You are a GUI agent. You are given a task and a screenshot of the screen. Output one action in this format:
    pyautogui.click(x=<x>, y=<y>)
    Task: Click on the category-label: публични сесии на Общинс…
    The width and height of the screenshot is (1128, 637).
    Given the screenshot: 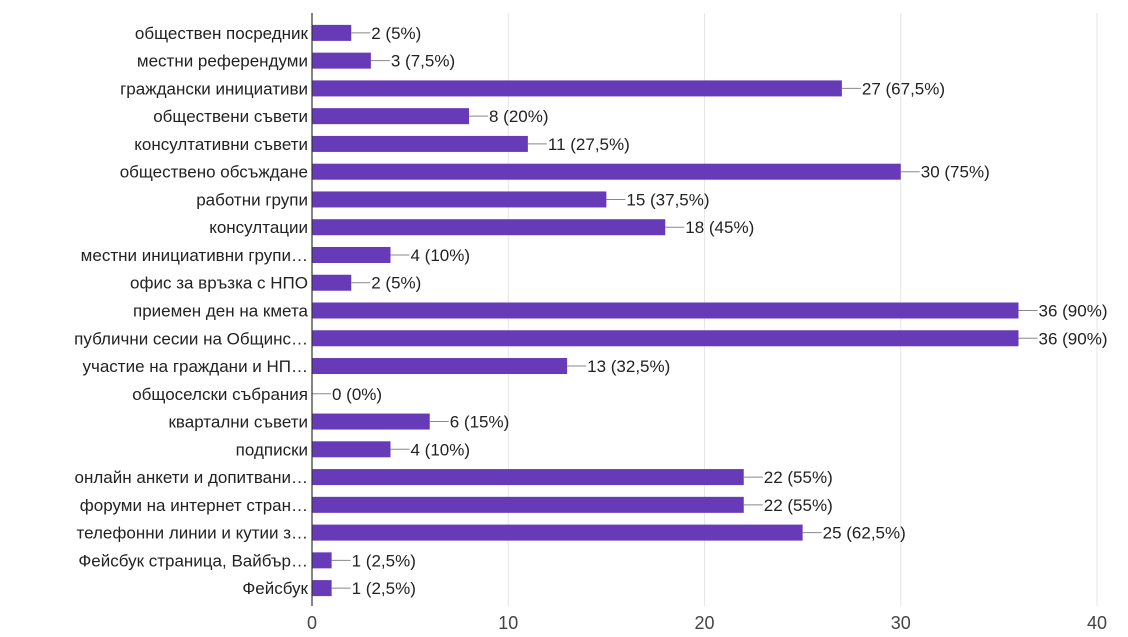 What is the action you would take?
    pyautogui.click(x=191, y=338)
    